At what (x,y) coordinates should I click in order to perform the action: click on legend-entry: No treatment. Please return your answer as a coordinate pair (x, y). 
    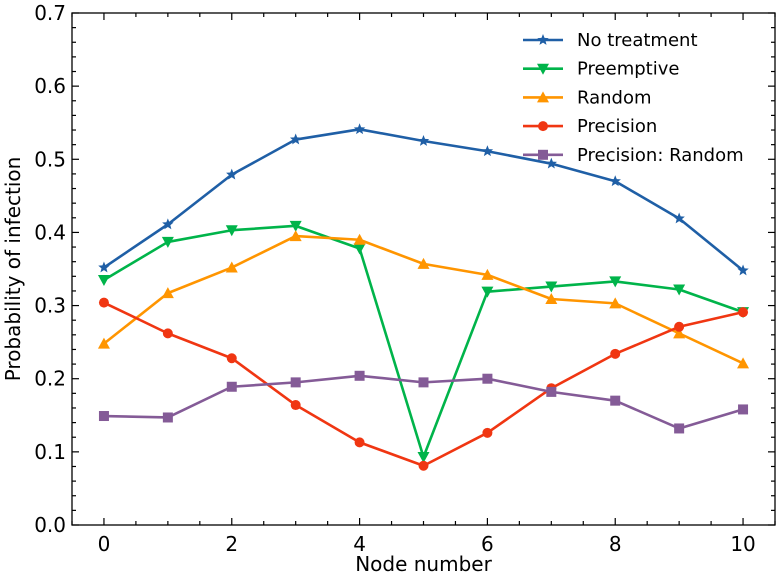
    Looking at the image, I should click on (610, 40).